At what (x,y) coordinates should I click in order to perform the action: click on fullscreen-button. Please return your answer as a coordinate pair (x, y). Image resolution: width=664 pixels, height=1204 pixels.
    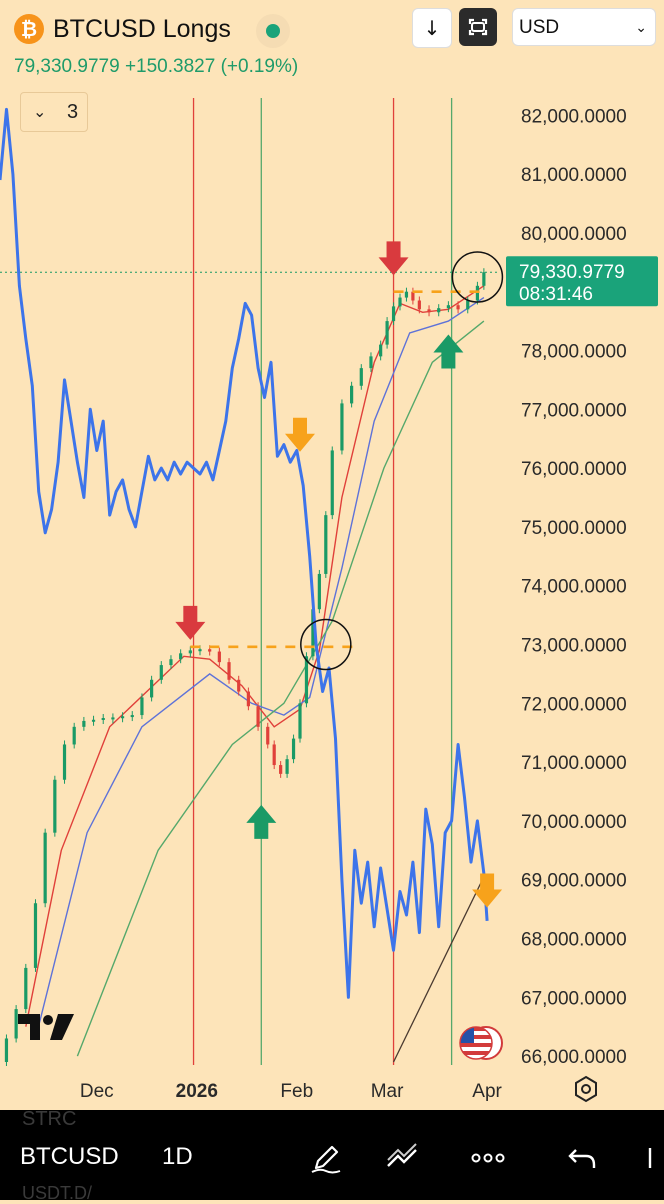
    Looking at the image, I should click on (478, 27).